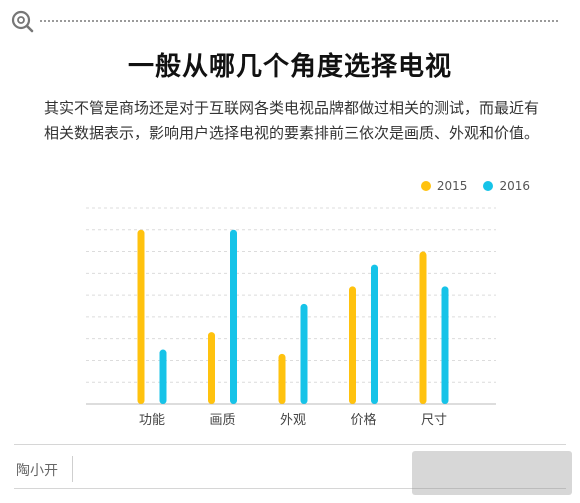  What do you see at coordinates (293, 420) in the screenshot?
I see `x-tick-label: 外观` at bounding box center [293, 420].